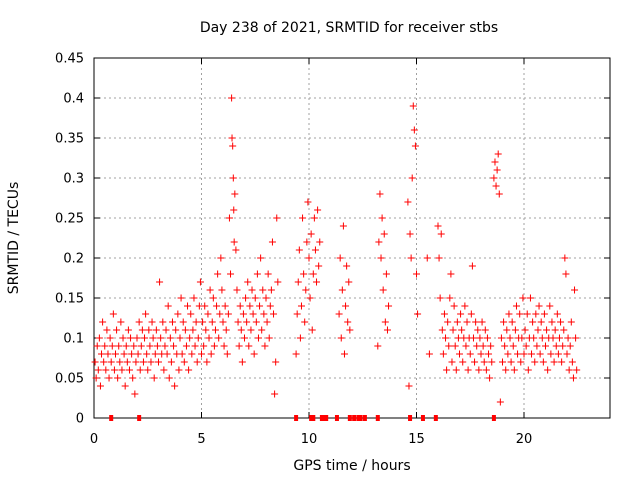 Image resolution: width=640 pixels, height=480 pixels. Describe the element at coordinates (94, 439) in the screenshot. I see `x-tick-label: 0` at that location.